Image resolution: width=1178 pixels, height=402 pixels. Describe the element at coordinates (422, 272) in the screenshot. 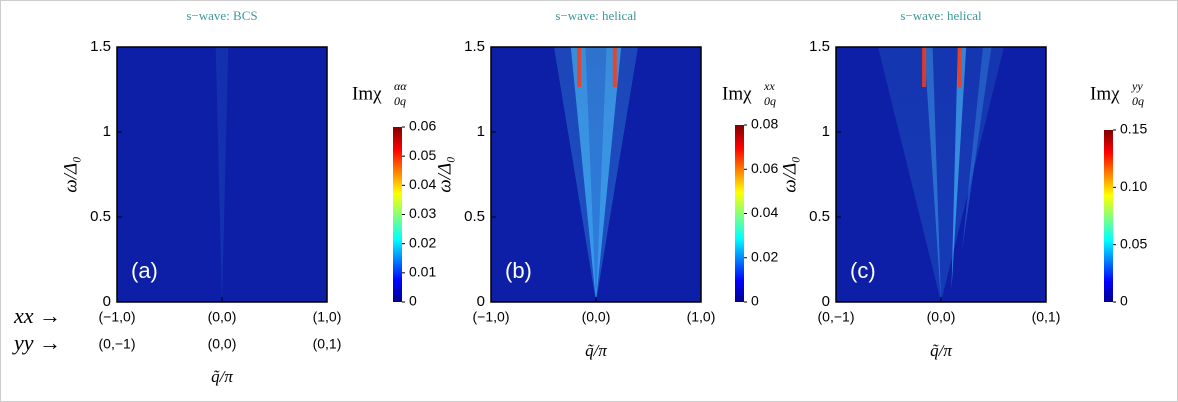

I see `colorbar-tick-label: 0.01` at that location.